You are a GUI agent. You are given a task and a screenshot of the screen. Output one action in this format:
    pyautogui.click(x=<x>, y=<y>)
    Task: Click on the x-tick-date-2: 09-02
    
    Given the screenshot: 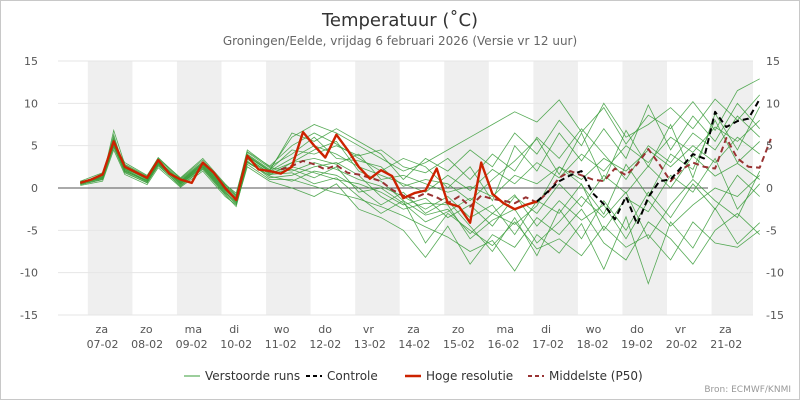 What is the action you would take?
    pyautogui.click(x=192, y=344)
    